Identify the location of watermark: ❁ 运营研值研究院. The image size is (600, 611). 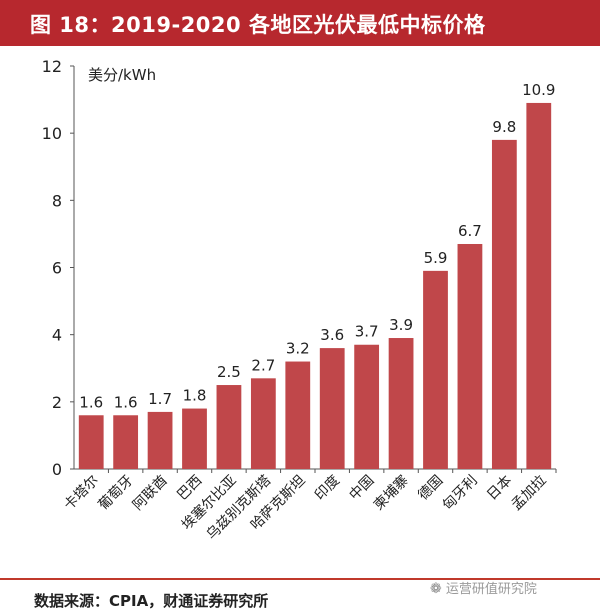
(483, 587).